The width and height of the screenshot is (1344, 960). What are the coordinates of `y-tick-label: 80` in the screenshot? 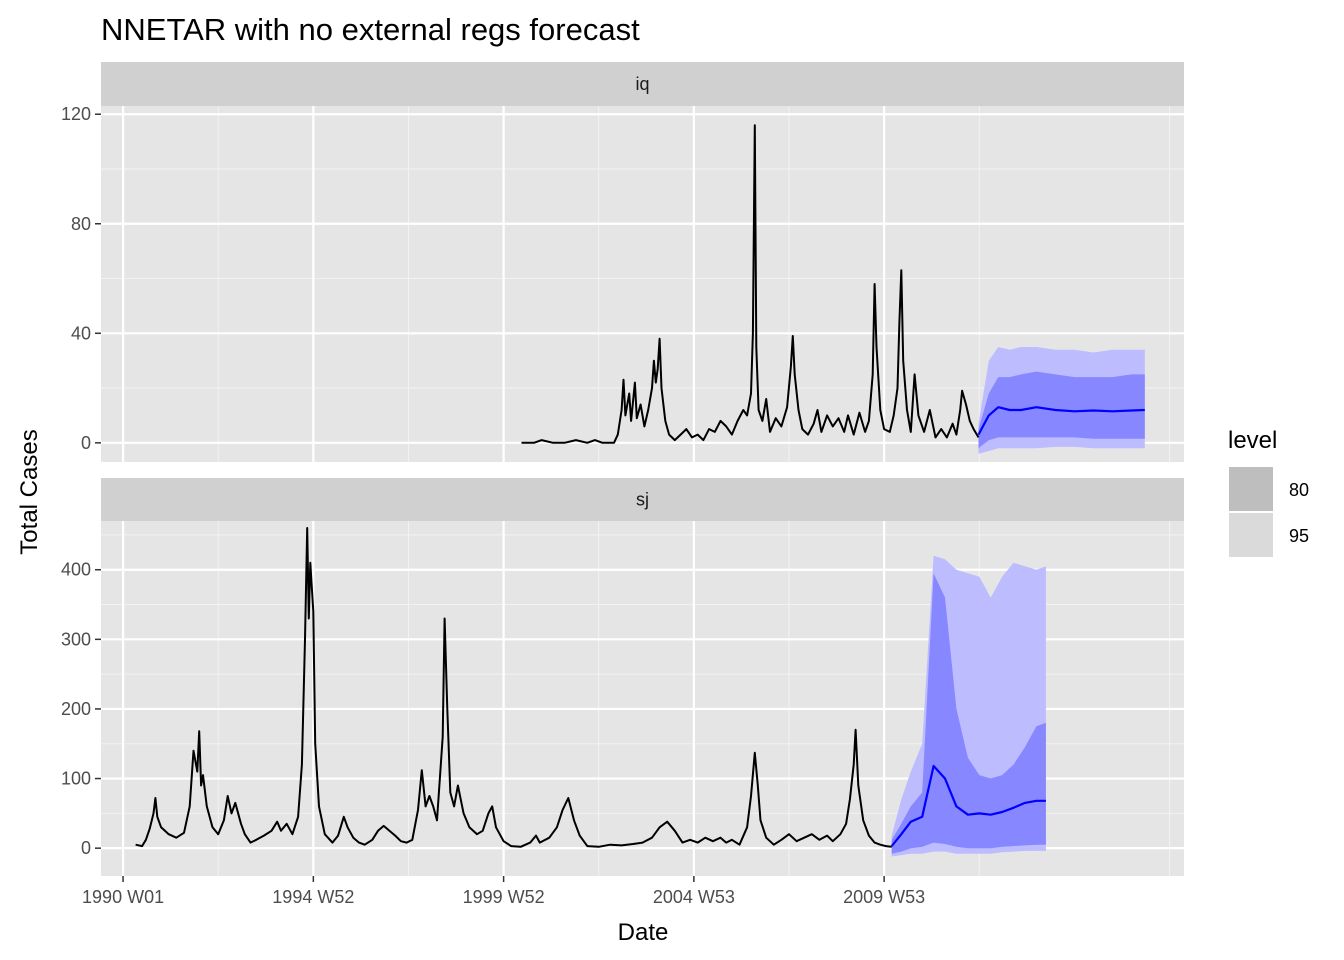 It's located at (81, 224).